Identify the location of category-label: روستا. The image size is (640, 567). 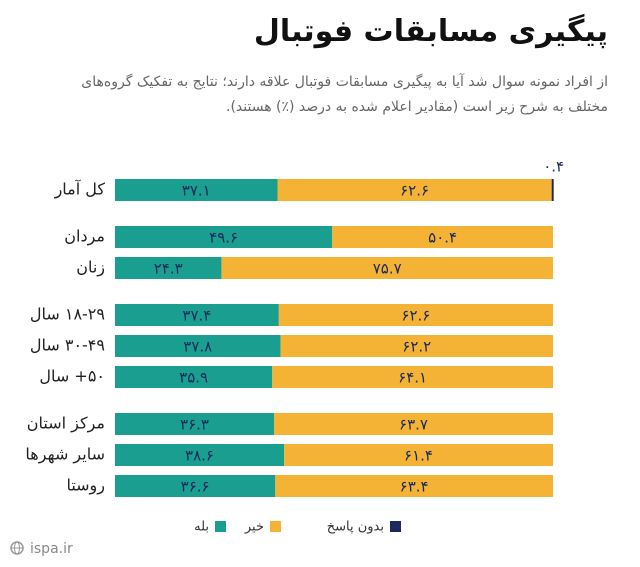
(85, 486).